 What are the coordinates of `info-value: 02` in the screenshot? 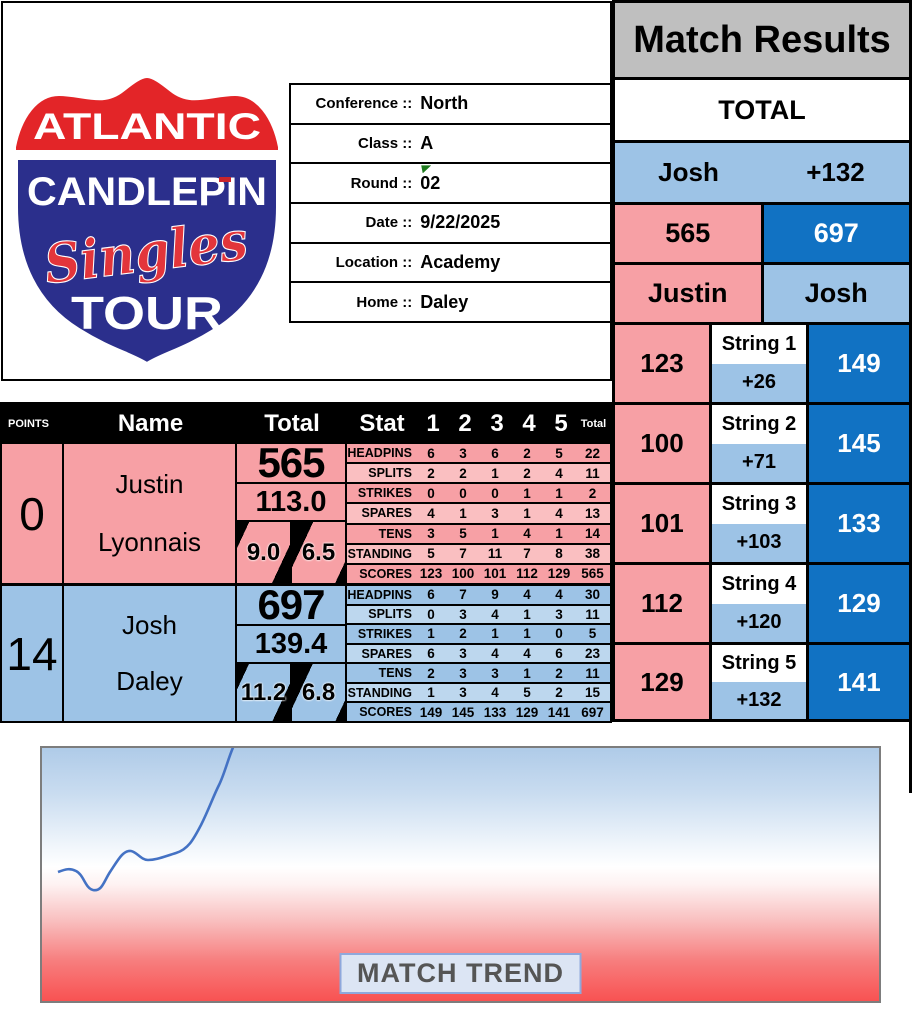 It's located at (430, 182).